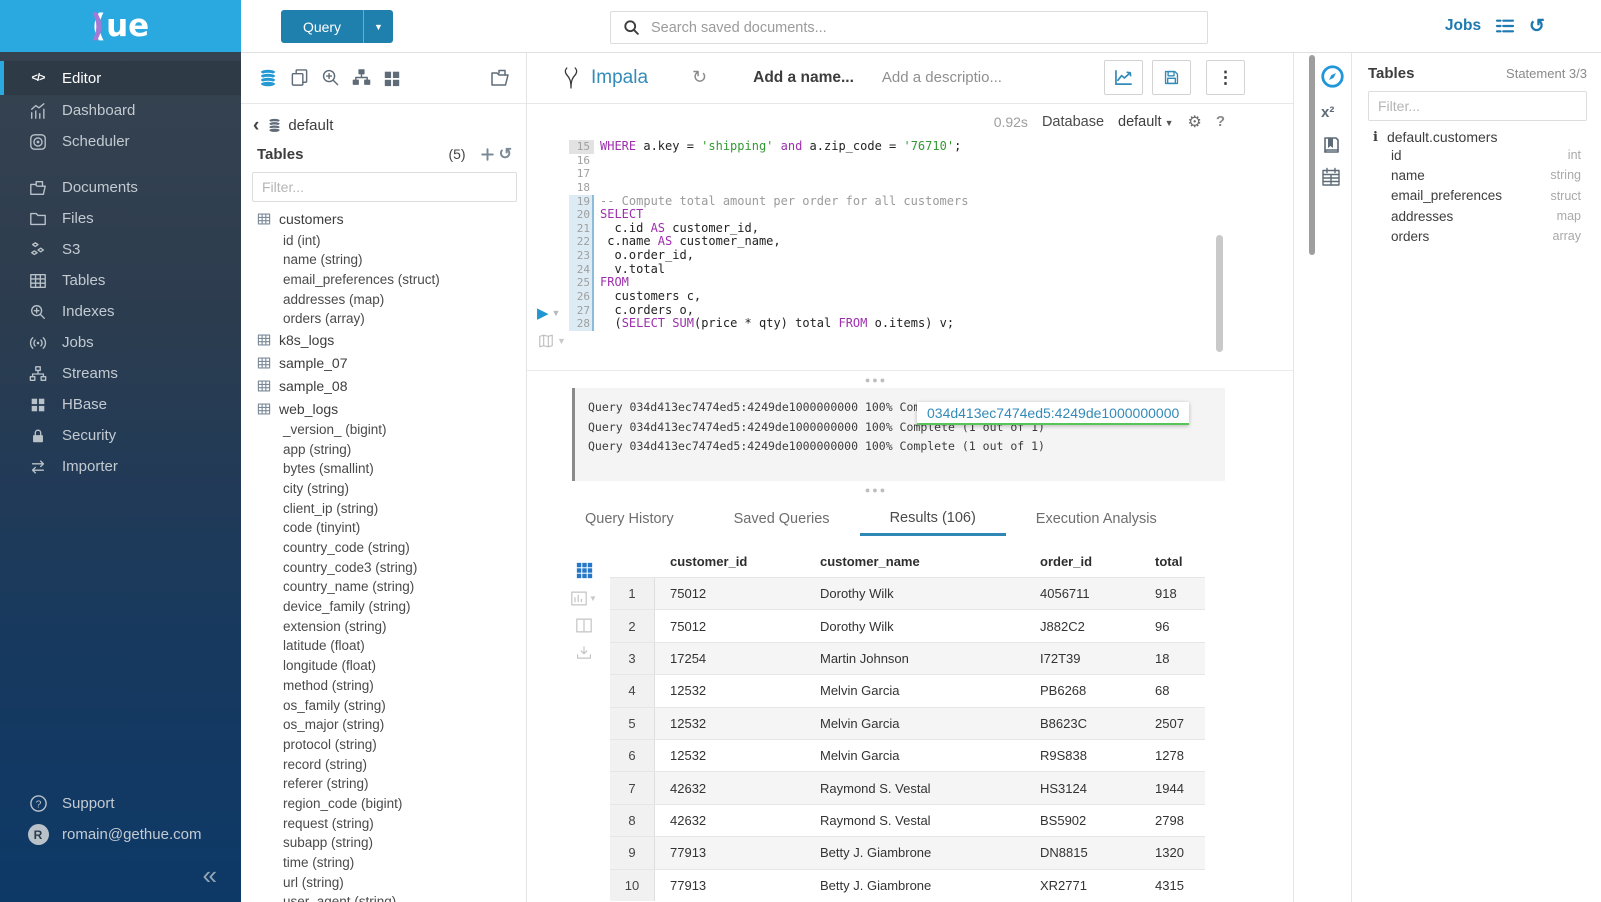 The height and width of the screenshot is (902, 1601). What do you see at coordinates (584, 598) in the screenshot?
I see `chart-view-icon: ▼` at bounding box center [584, 598].